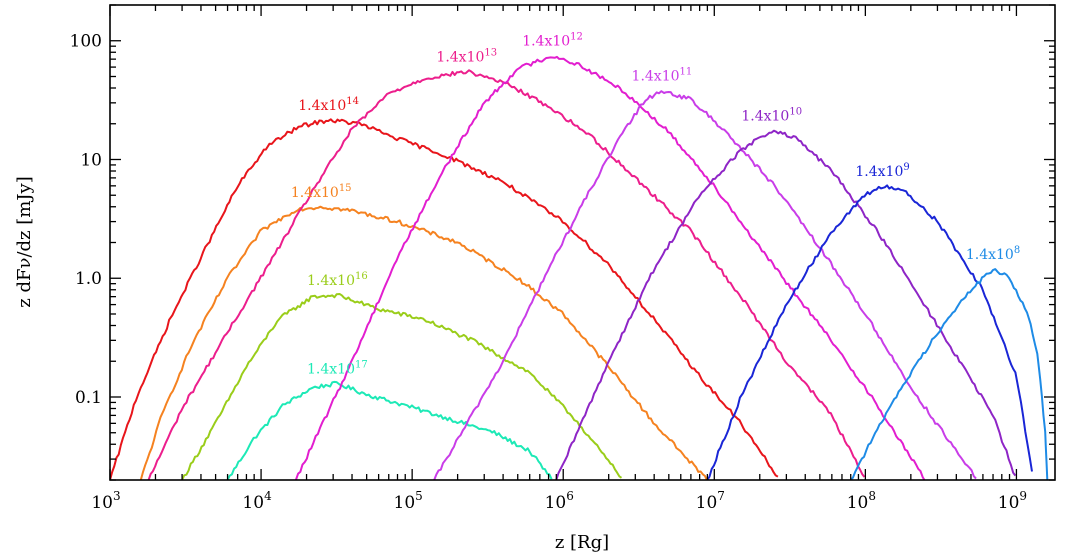 This screenshot has height=555, width=1067. I want to click on y-tick-label: 0.1, so click(88, 398).